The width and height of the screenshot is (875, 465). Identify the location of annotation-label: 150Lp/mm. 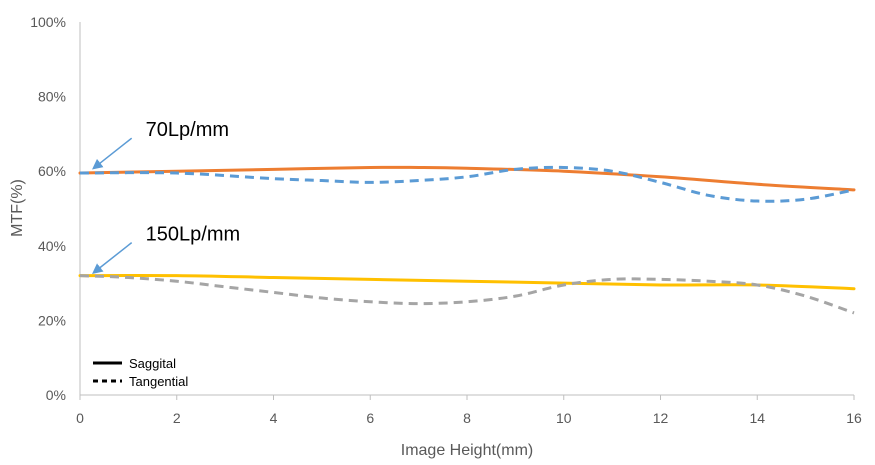
(193, 235).